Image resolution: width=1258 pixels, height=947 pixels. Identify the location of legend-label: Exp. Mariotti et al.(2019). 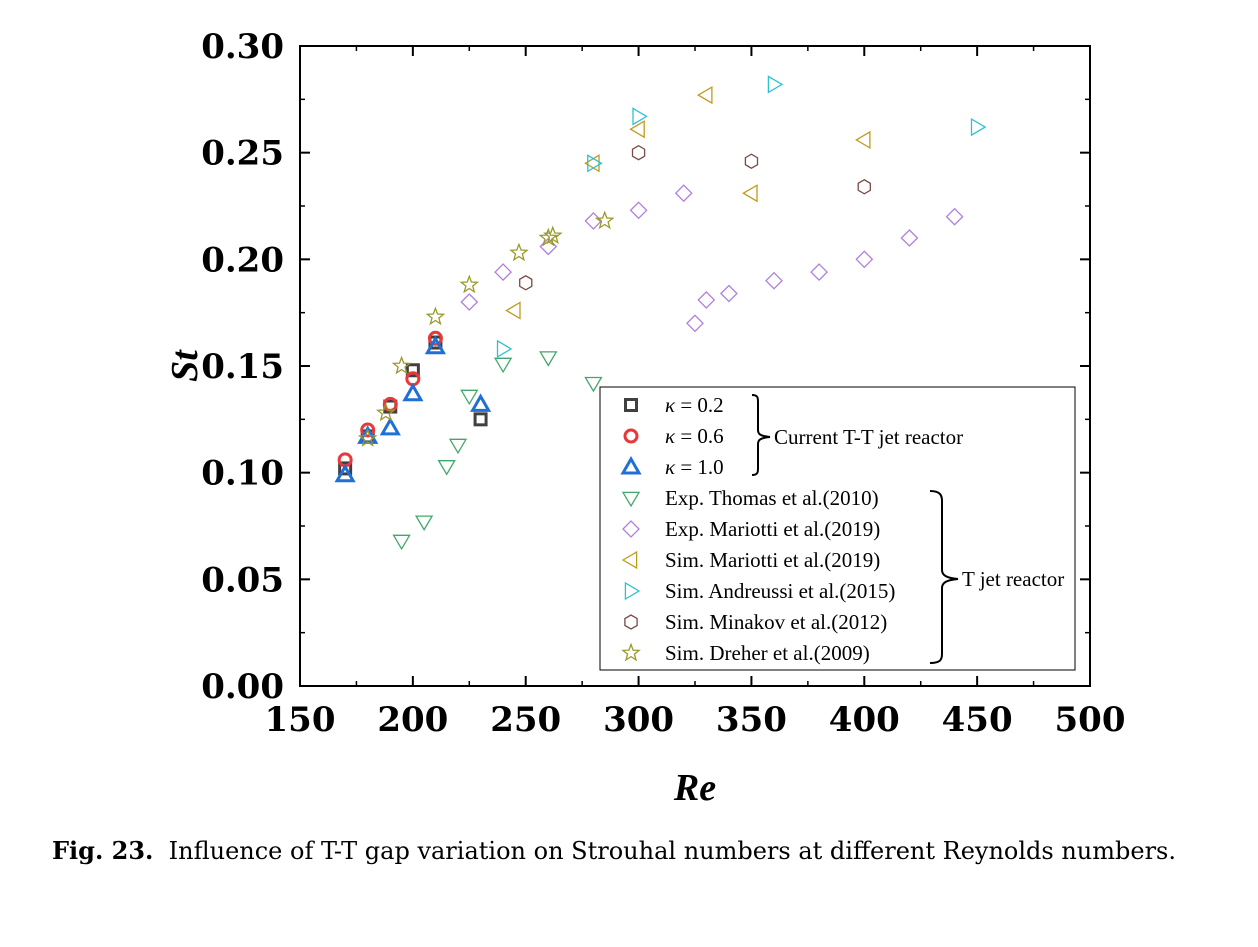
(772, 529).